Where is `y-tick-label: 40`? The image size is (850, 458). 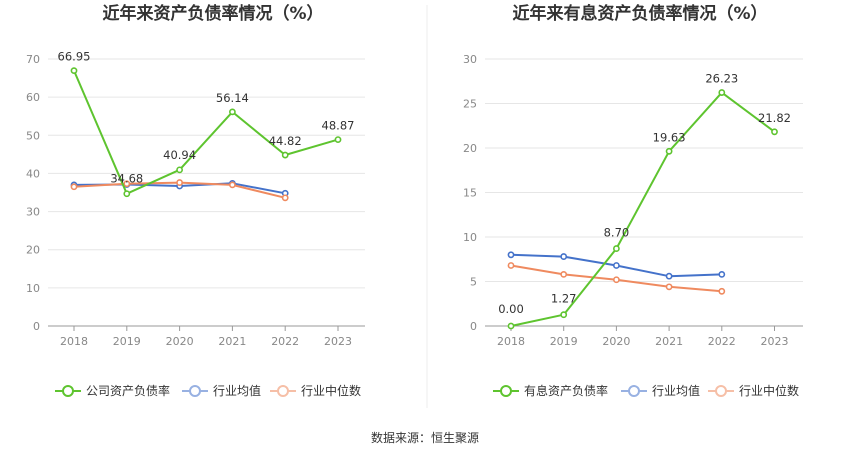 y-tick-label: 40 is located at coordinates (33, 173).